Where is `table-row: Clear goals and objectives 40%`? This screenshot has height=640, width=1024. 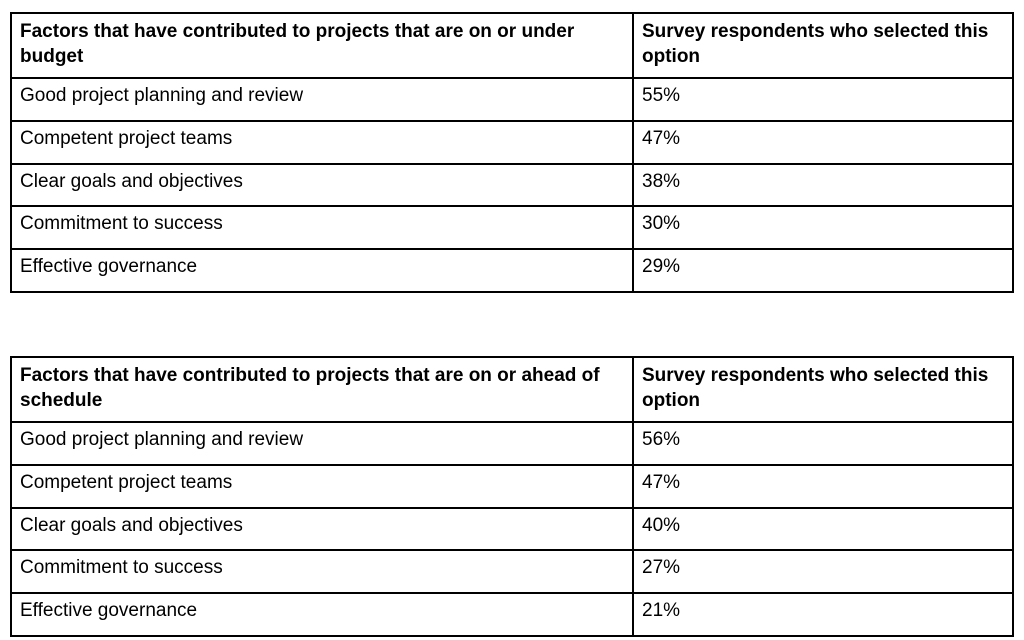
table-row: Clear goals and objectives 40% is located at coordinates (512, 529).